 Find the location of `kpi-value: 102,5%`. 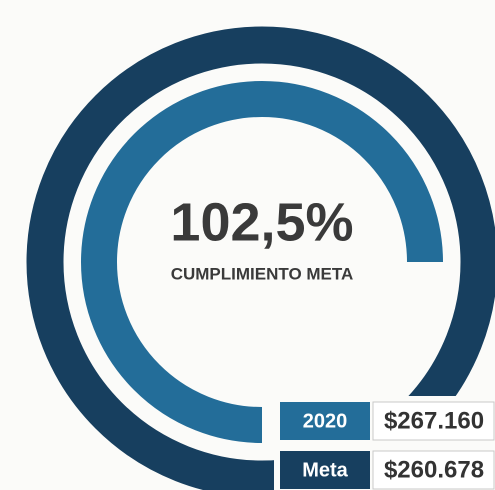

kpi-value: 102,5% is located at coordinates (261, 222).